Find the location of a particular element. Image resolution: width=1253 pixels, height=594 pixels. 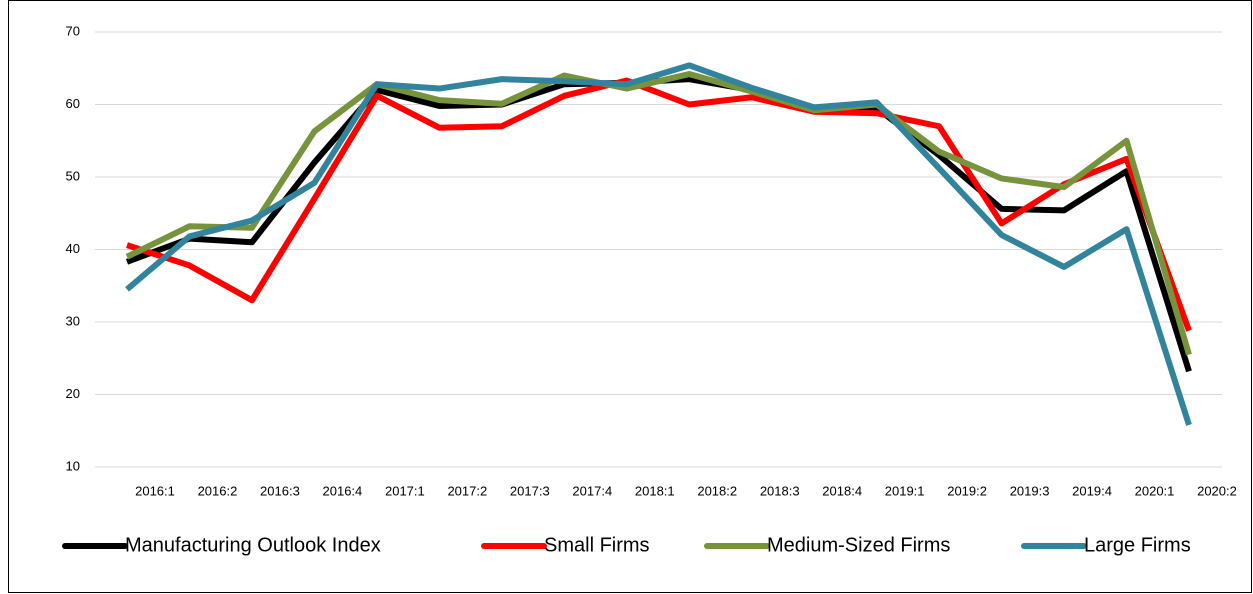

x-tick-label: 2016:2 is located at coordinates (218, 490).